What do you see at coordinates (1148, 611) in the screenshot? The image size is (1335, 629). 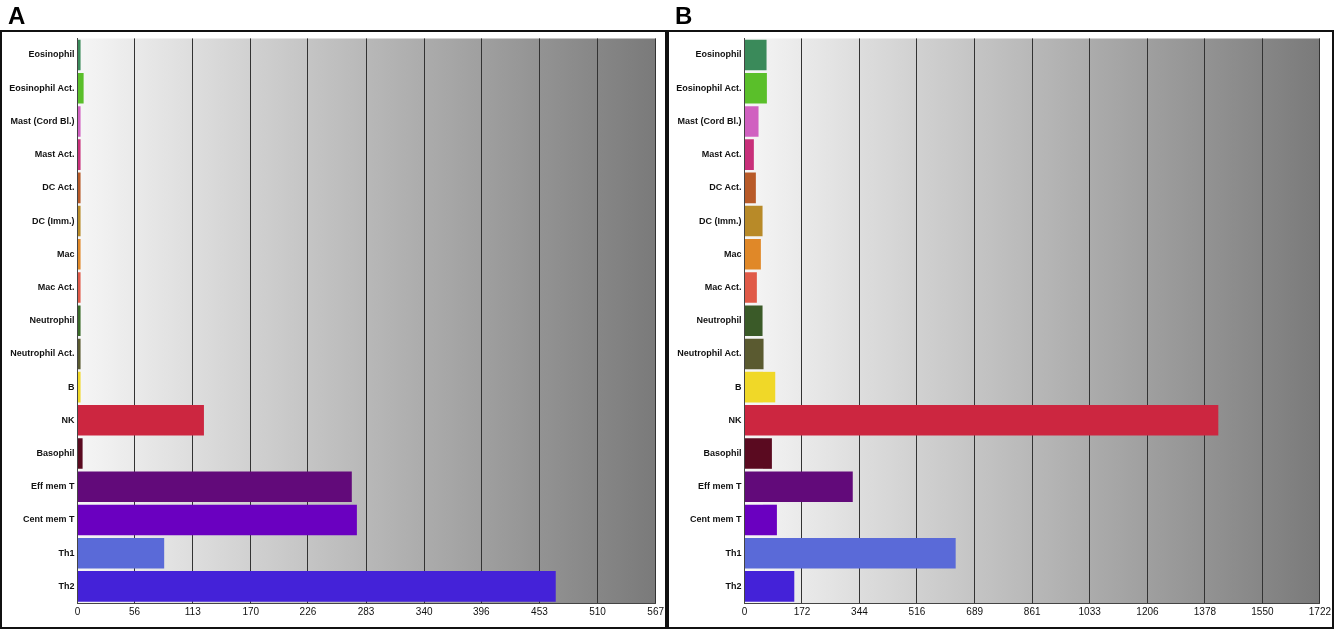 I see `x-tick-label: 1206` at bounding box center [1148, 611].